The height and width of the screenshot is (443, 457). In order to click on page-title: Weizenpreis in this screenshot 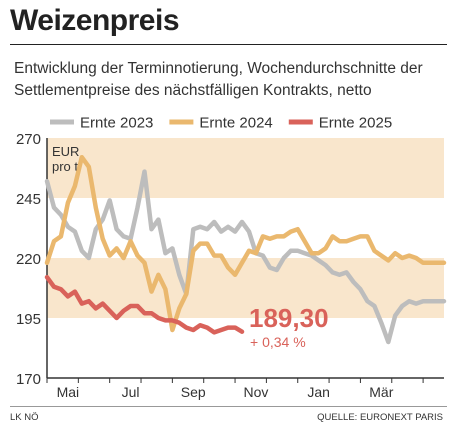, I will do `click(95, 20)`.